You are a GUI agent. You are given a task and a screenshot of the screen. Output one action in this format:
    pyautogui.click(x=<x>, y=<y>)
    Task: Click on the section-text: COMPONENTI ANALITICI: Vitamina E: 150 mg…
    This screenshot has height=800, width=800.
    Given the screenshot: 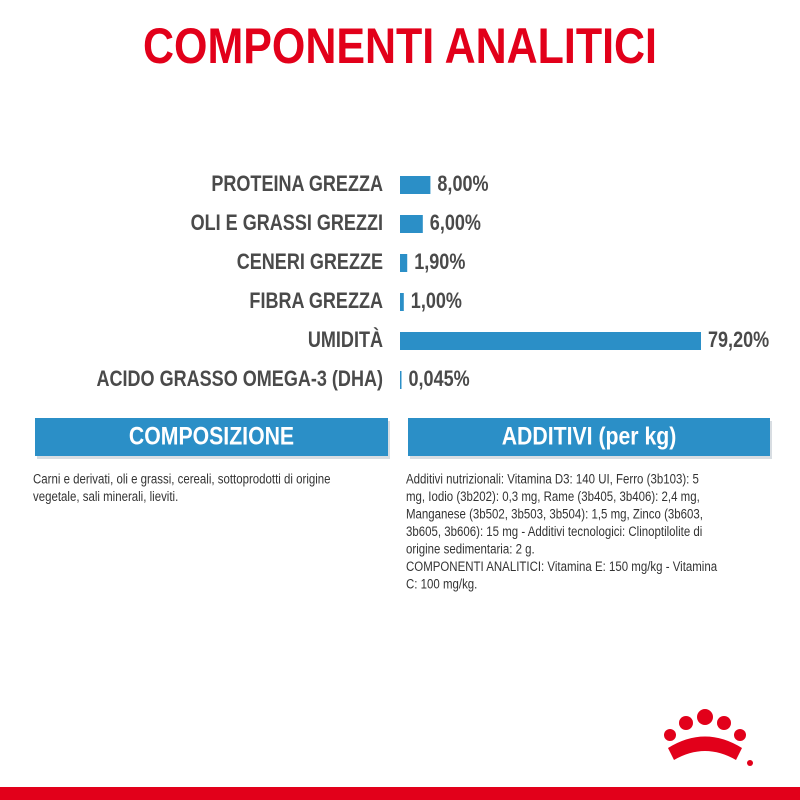 What is the action you would take?
    pyautogui.click(x=561, y=566)
    